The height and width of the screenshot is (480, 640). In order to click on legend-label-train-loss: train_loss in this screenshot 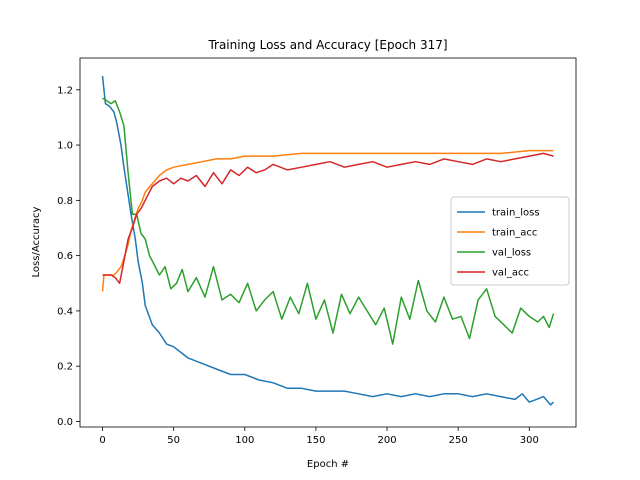, I will do `click(516, 213)`.